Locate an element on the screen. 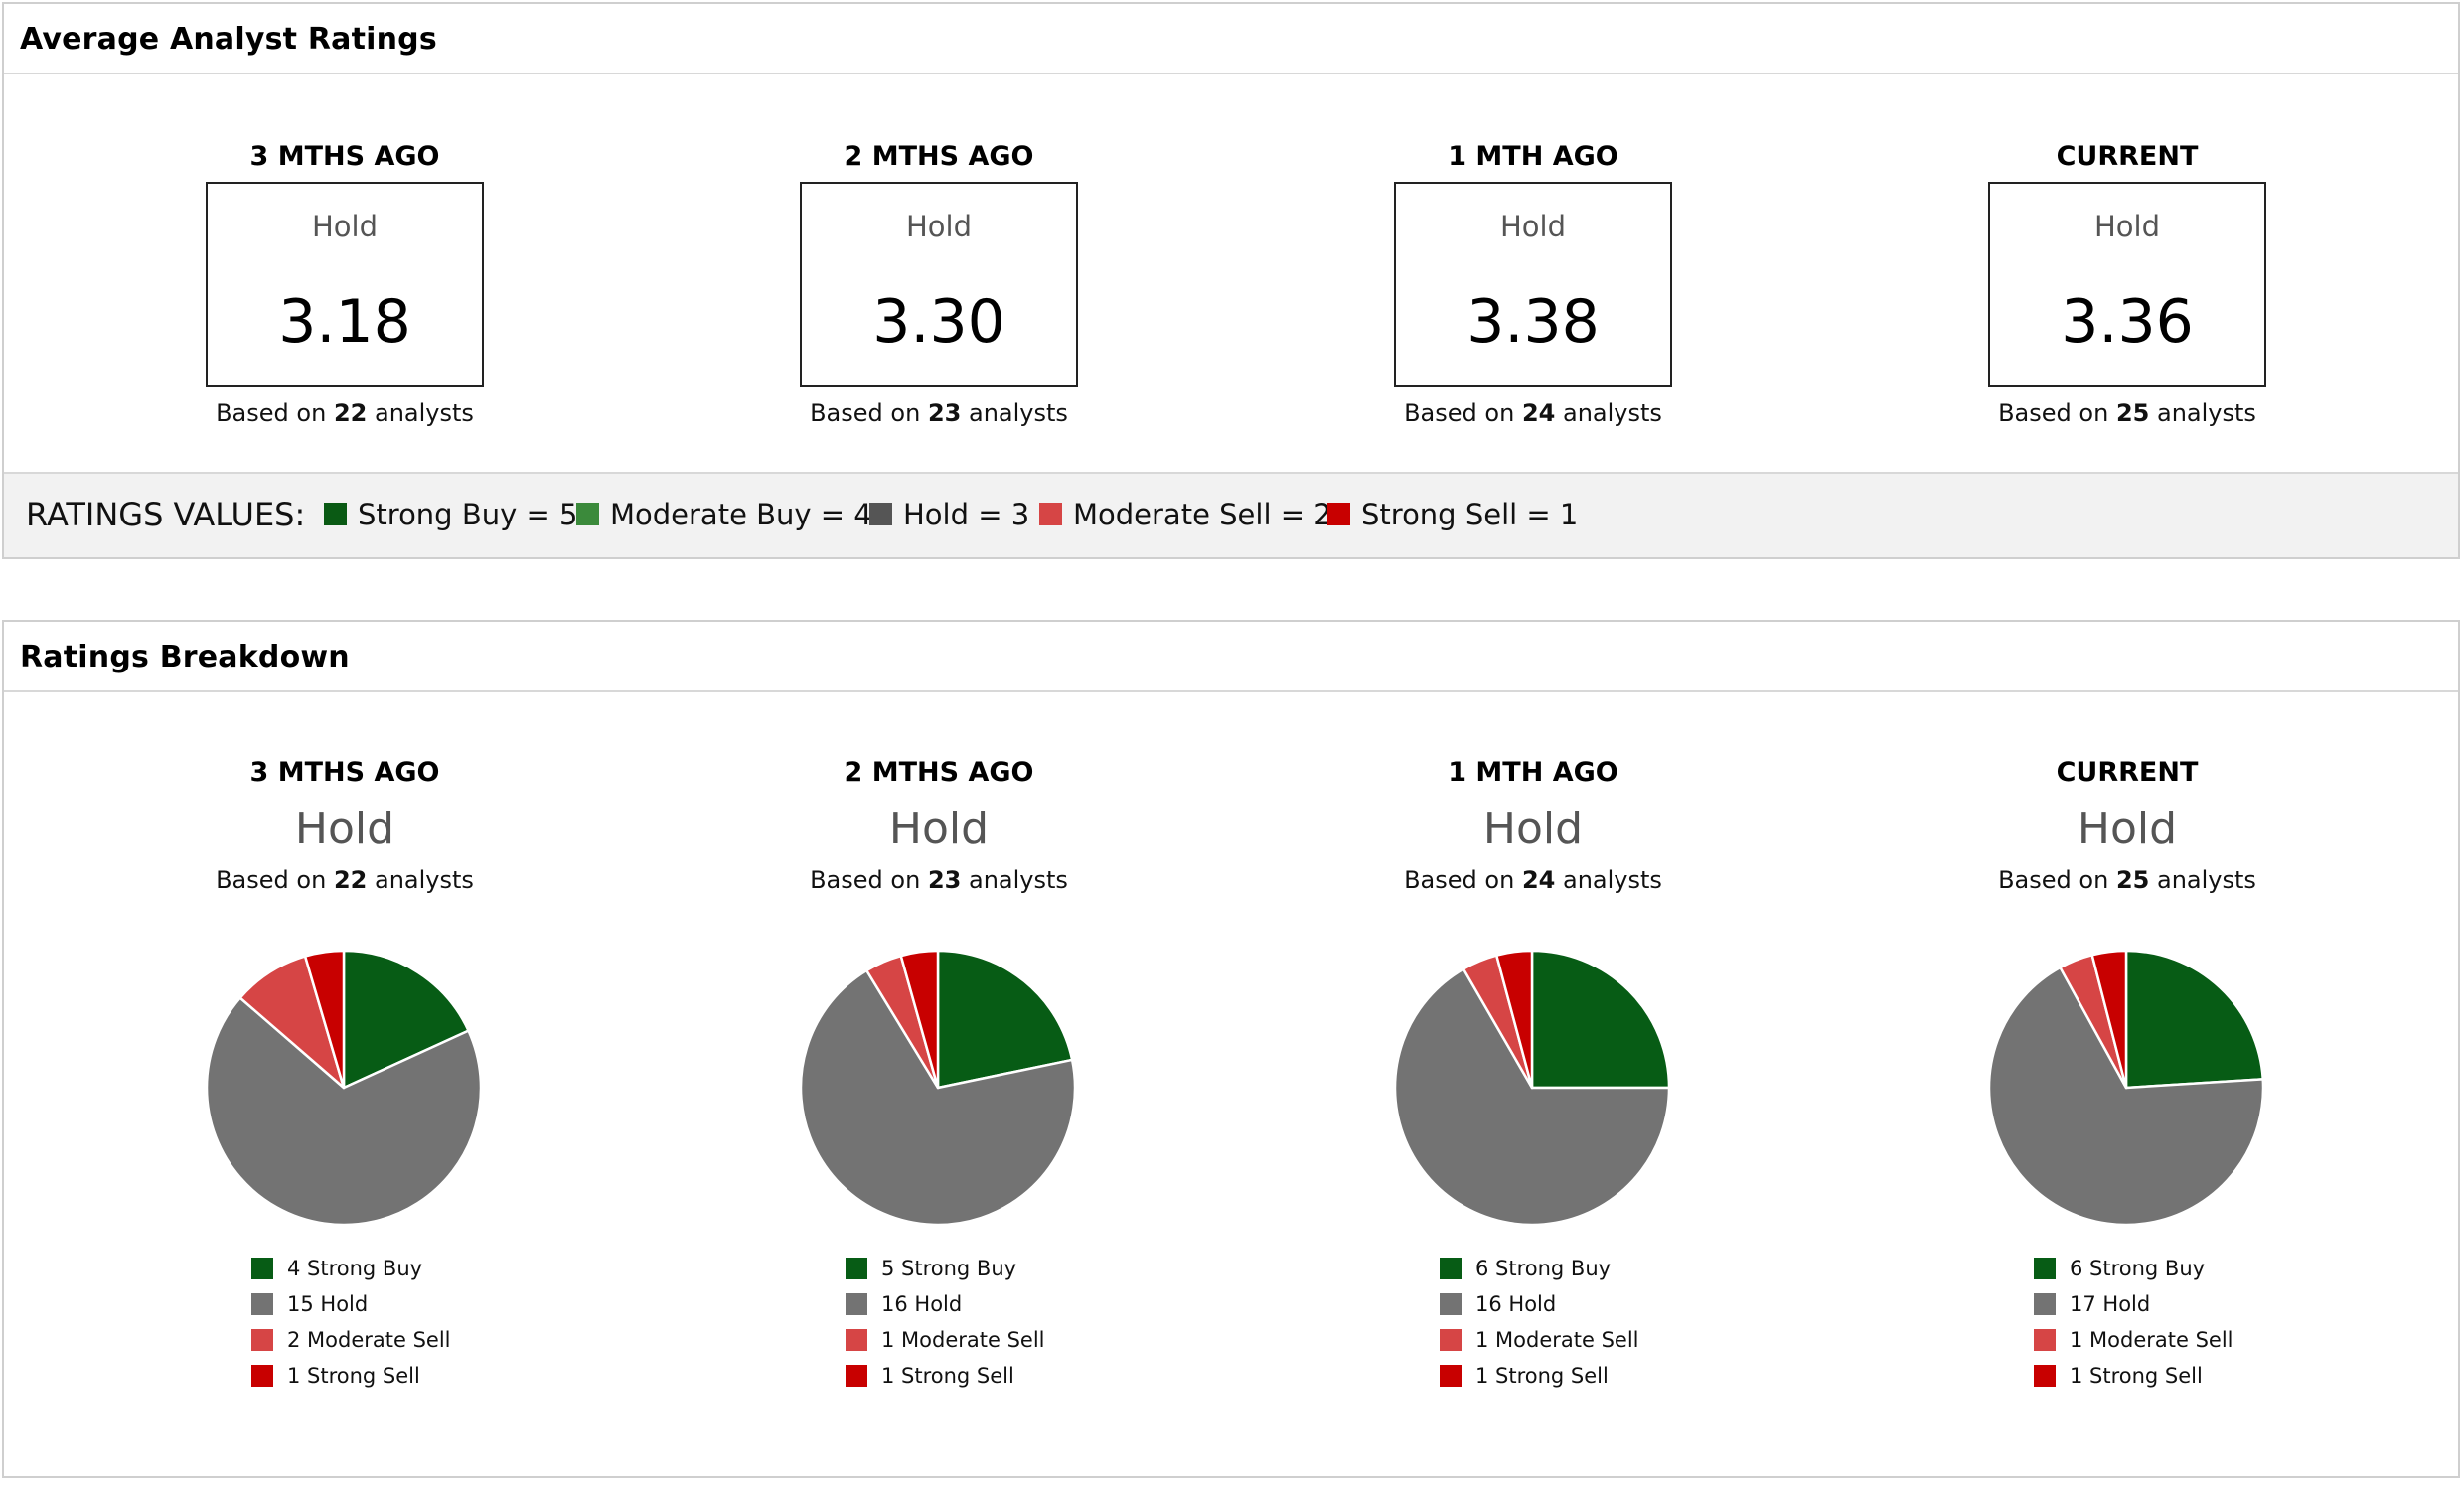 The height and width of the screenshot is (1488, 2464). pie-slice-5-strong-buy is located at coordinates (1005, 1020).